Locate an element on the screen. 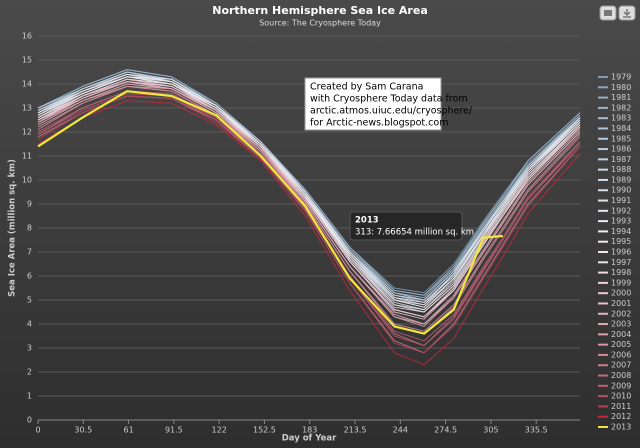 Image resolution: width=640 pixels, height=448 pixels. y-tick-label: 13 is located at coordinates (27, 108).